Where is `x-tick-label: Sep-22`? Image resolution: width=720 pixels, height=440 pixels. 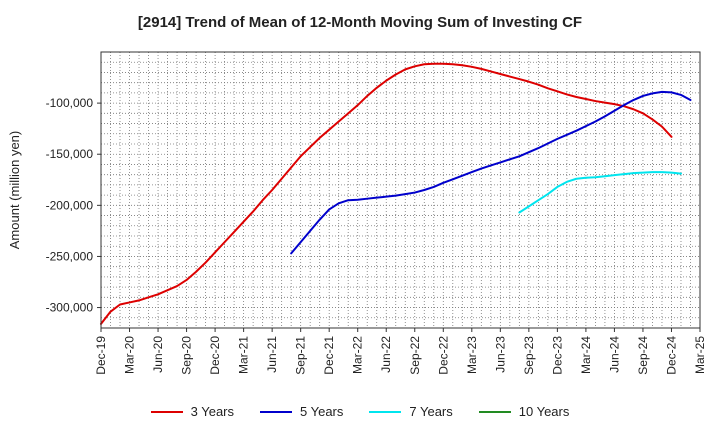
x-tick-label: Sep-22 is located at coordinates (415, 355).